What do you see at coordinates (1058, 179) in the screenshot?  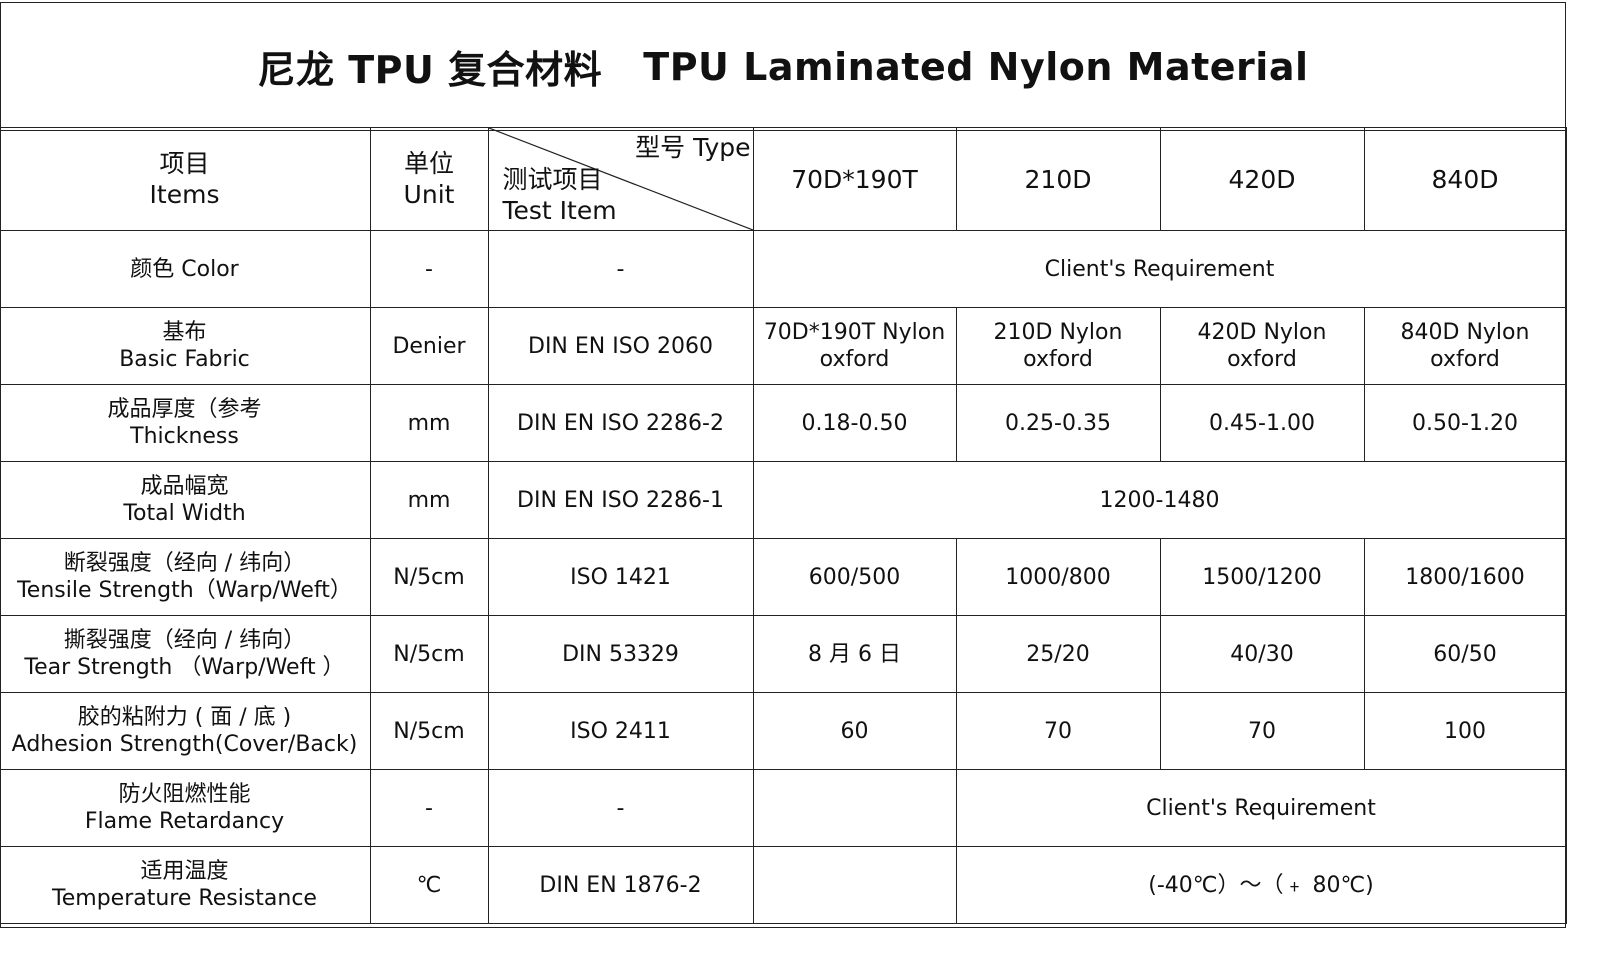 I see `header-model-2: 210D` at bounding box center [1058, 179].